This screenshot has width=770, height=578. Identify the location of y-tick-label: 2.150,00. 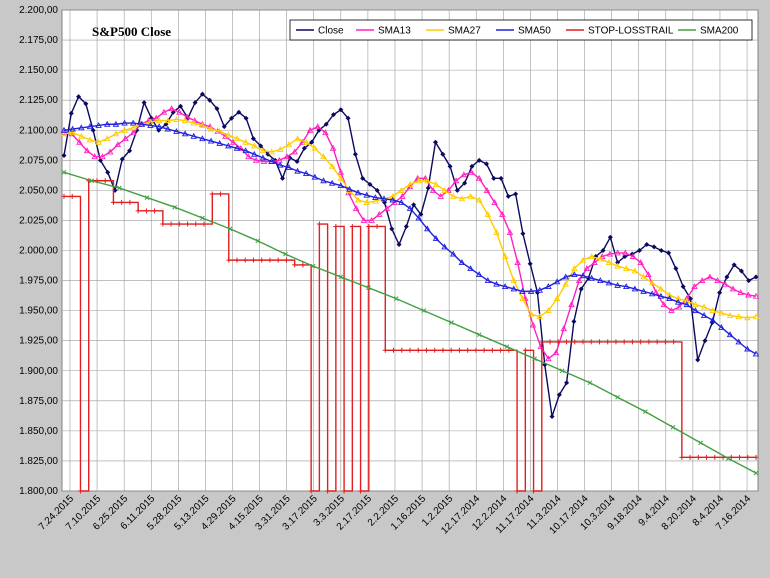
(38, 70).